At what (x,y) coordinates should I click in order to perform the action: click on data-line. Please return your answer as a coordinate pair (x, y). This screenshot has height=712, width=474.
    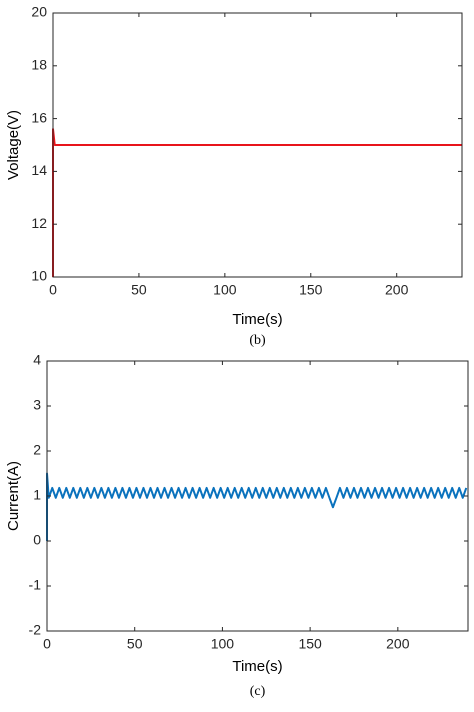
    Looking at the image, I should click on (257, 506).